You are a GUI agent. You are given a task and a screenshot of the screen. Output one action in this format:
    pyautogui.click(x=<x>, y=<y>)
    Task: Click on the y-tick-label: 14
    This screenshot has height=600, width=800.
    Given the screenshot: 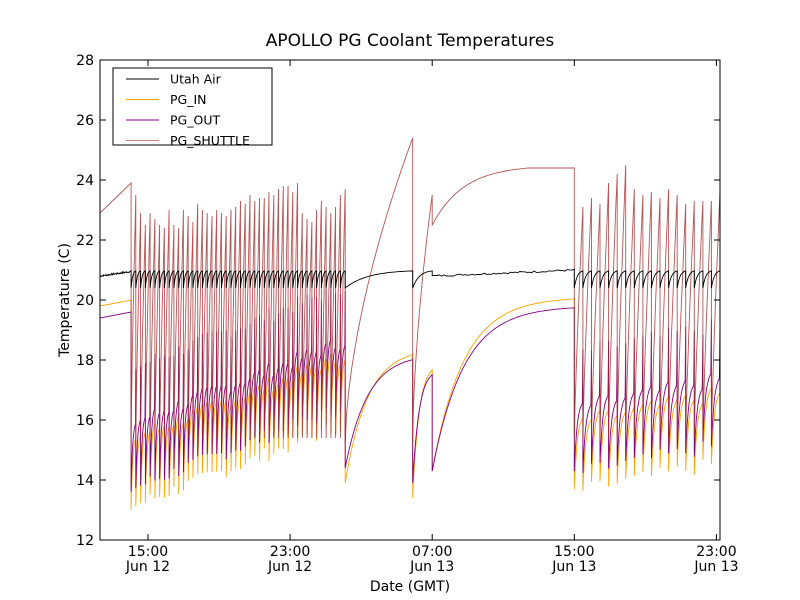 What is the action you would take?
    pyautogui.click(x=85, y=481)
    